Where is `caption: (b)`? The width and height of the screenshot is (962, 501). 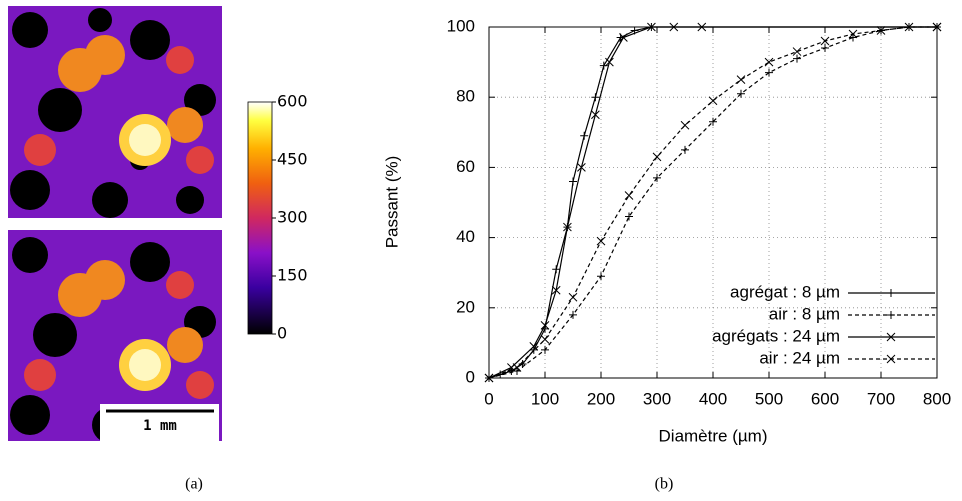 caption: (b) is located at coordinates (664, 484).